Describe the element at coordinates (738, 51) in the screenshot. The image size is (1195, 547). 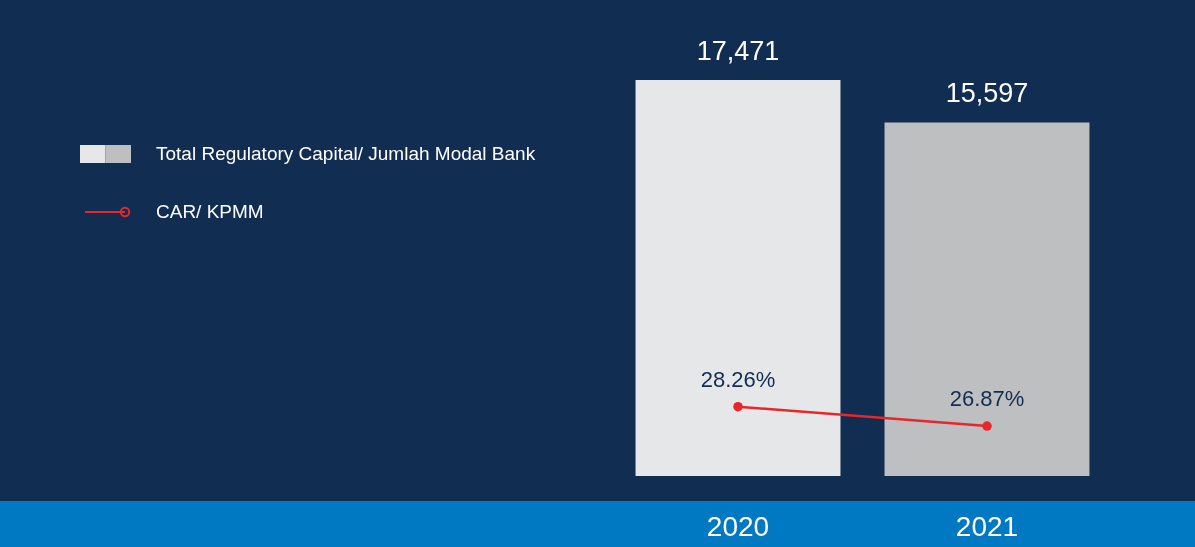
I see `data-label: 17,471` at that location.